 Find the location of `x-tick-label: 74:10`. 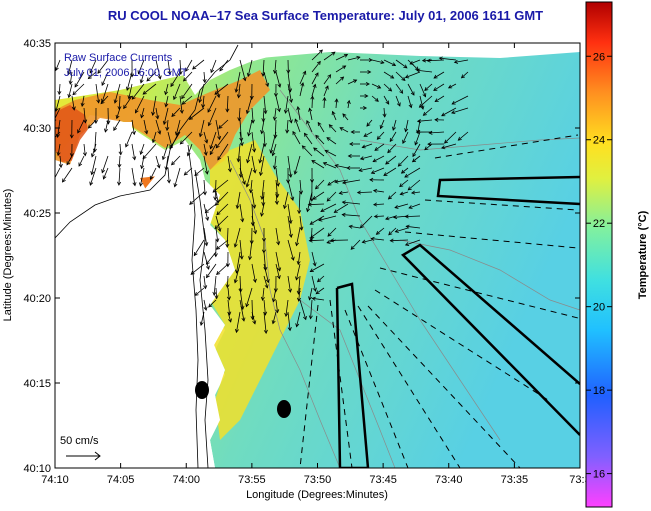

x-tick-label: 74:10 is located at coordinates (55, 480).